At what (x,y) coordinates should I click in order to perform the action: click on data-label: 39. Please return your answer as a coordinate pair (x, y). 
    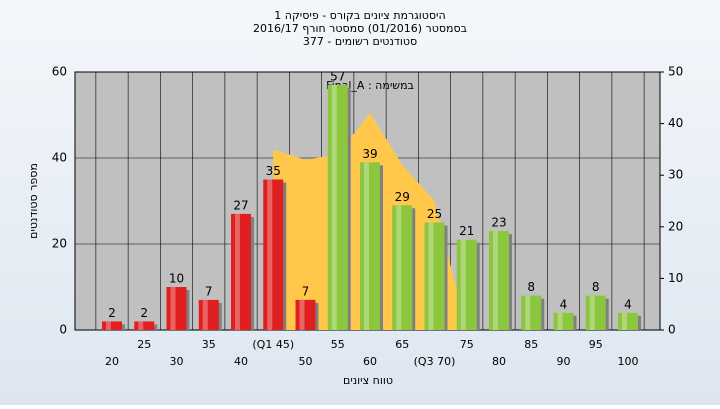
    Looking at the image, I should click on (369, 154).